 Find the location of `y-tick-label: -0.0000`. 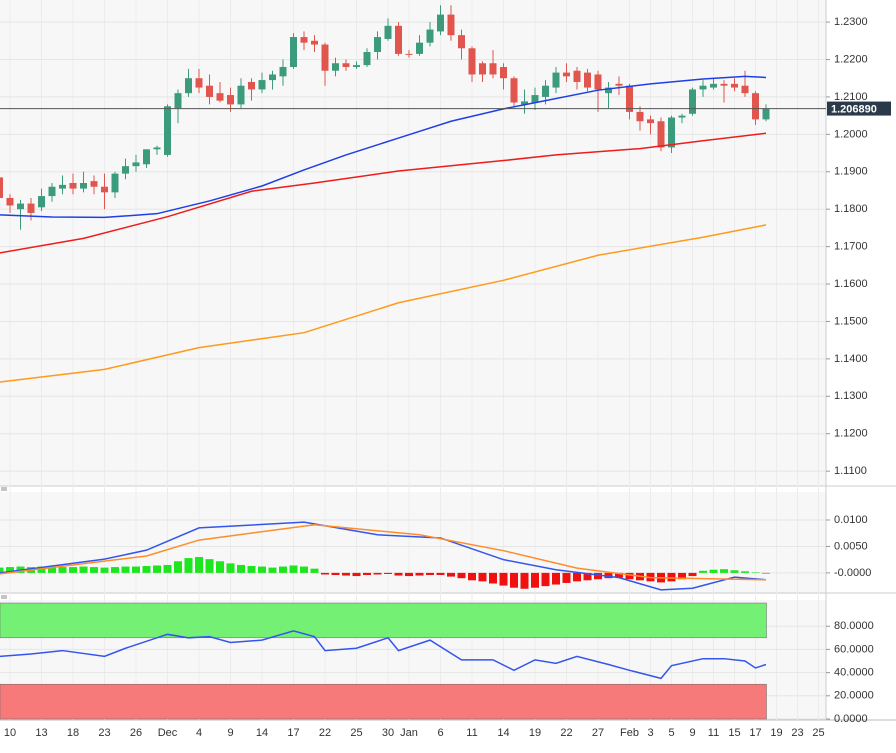

y-tick-label: -0.0000 is located at coordinates (852, 573).